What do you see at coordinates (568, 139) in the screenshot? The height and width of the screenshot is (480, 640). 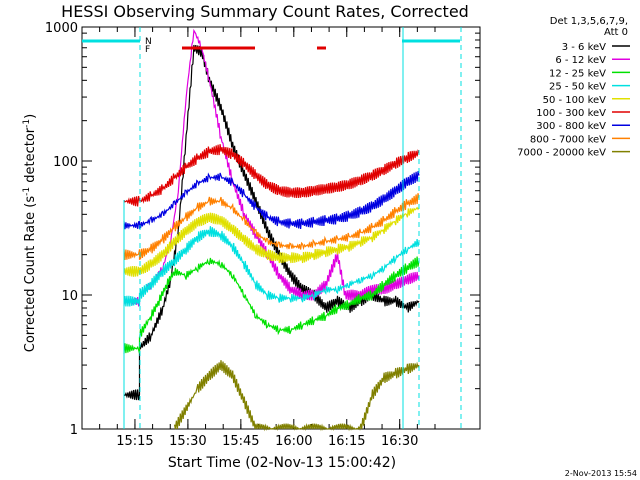 I see `legend-label: 800 - 7000 keV` at bounding box center [568, 139].